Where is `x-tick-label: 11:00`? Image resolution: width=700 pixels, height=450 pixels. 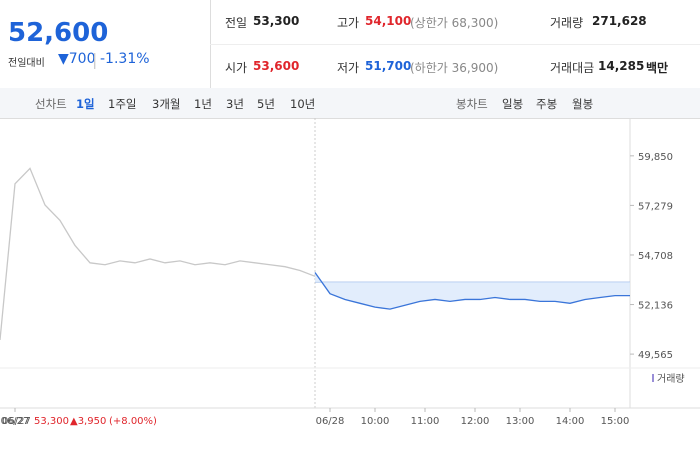 x-tick-label: 11:00 is located at coordinates (425, 421).